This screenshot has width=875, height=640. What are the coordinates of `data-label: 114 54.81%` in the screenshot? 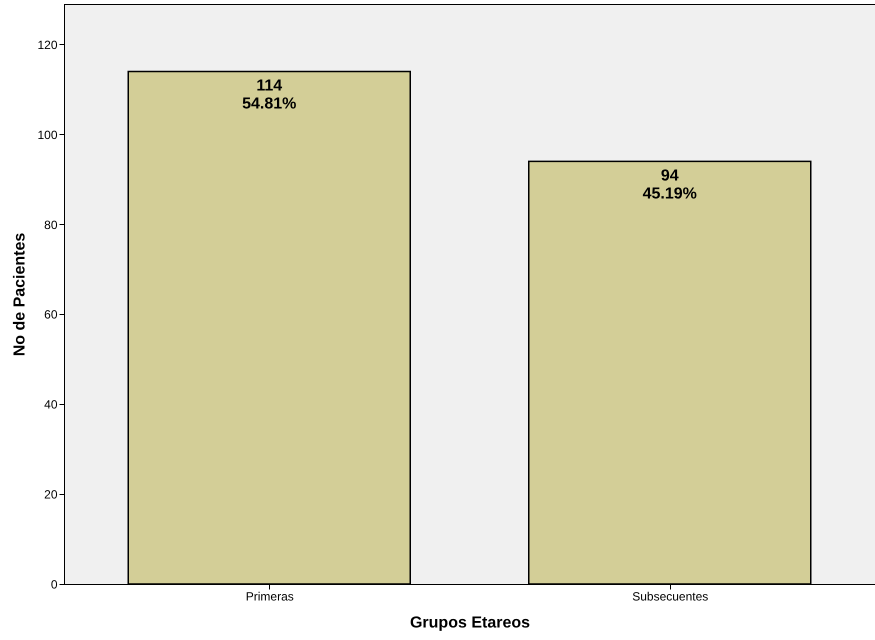 It's located at (269, 94).